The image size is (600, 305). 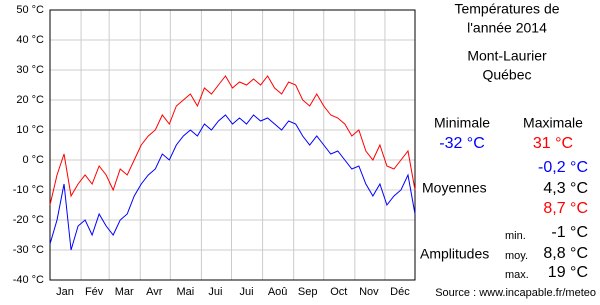 What do you see at coordinates (515, 293) in the screenshot?
I see `source: Source : www.incapable.fr/meteo` at bounding box center [515, 293].